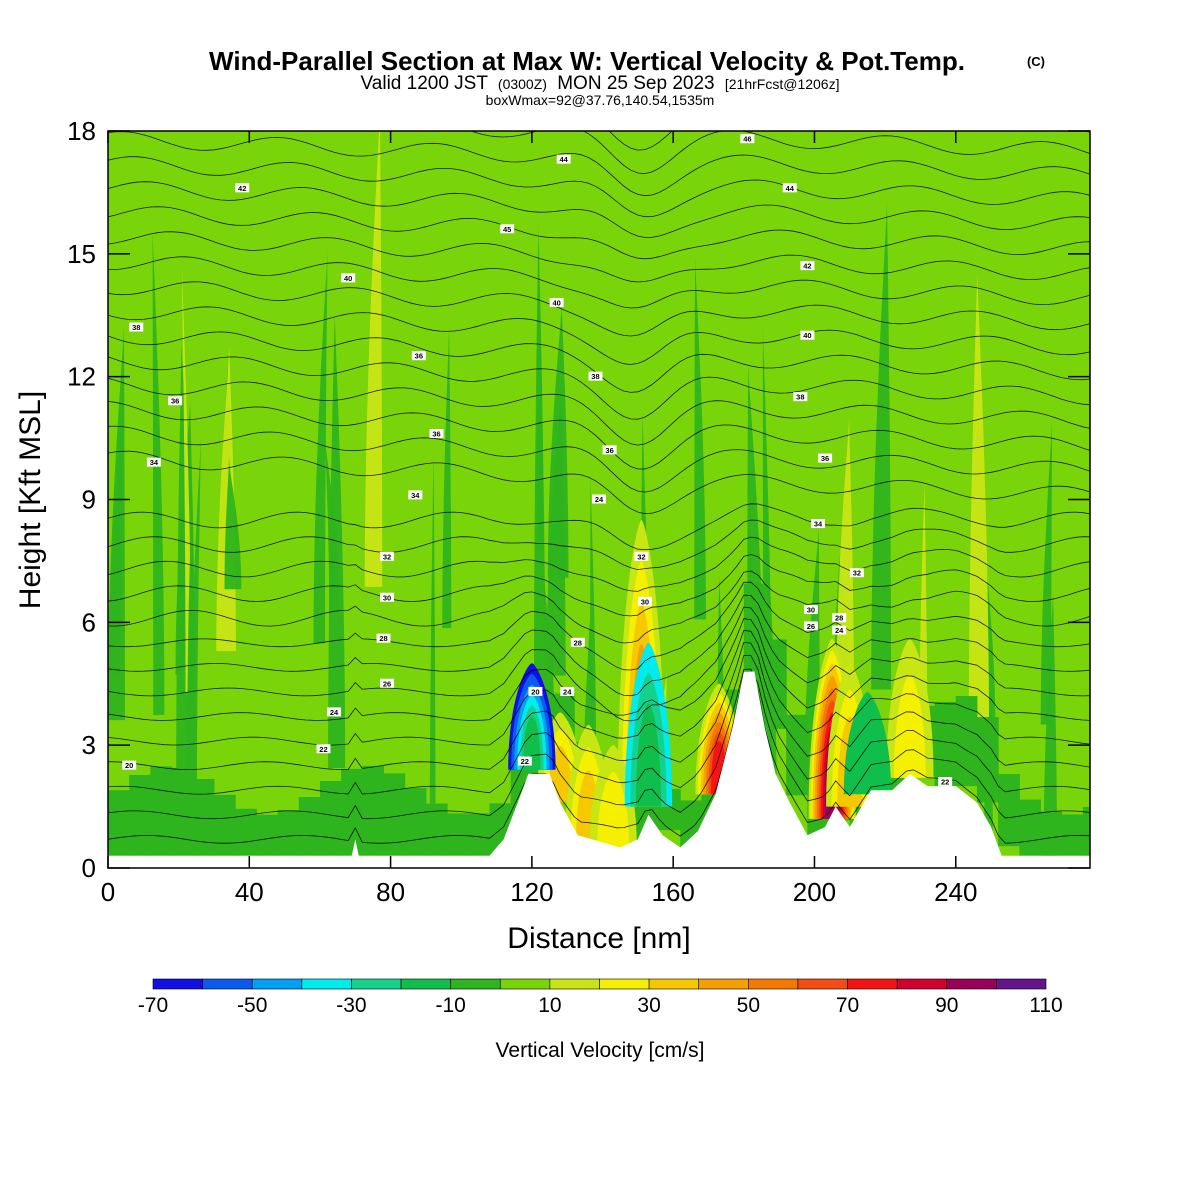 This screenshot has width=1200, height=1200. Describe the element at coordinates (1036, 61) in the screenshot. I see `copyright-mark: (C)` at that location.